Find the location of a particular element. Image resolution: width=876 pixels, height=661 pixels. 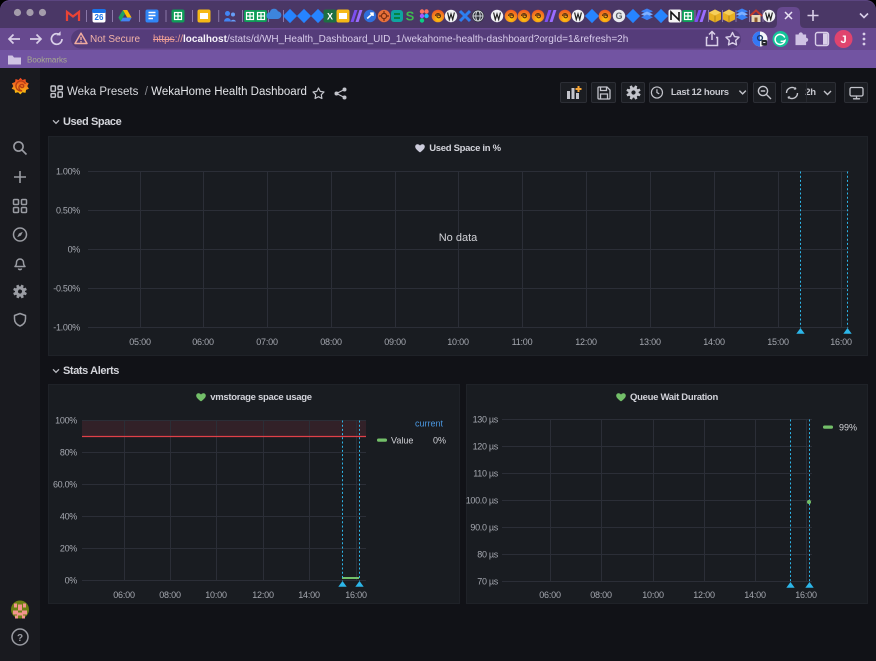

svg-text: 100% is located at coordinates (66, 421).